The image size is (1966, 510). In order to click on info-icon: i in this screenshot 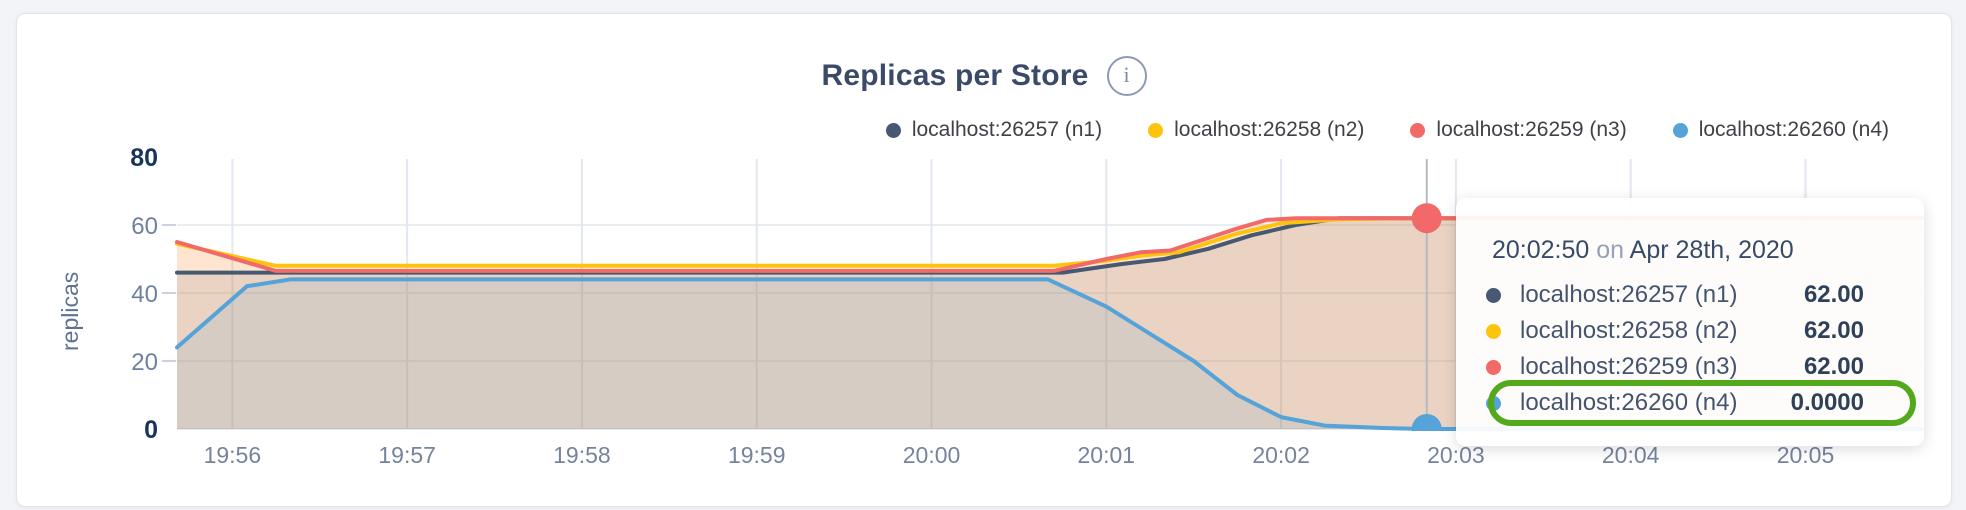, I will do `click(1126, 76)`.